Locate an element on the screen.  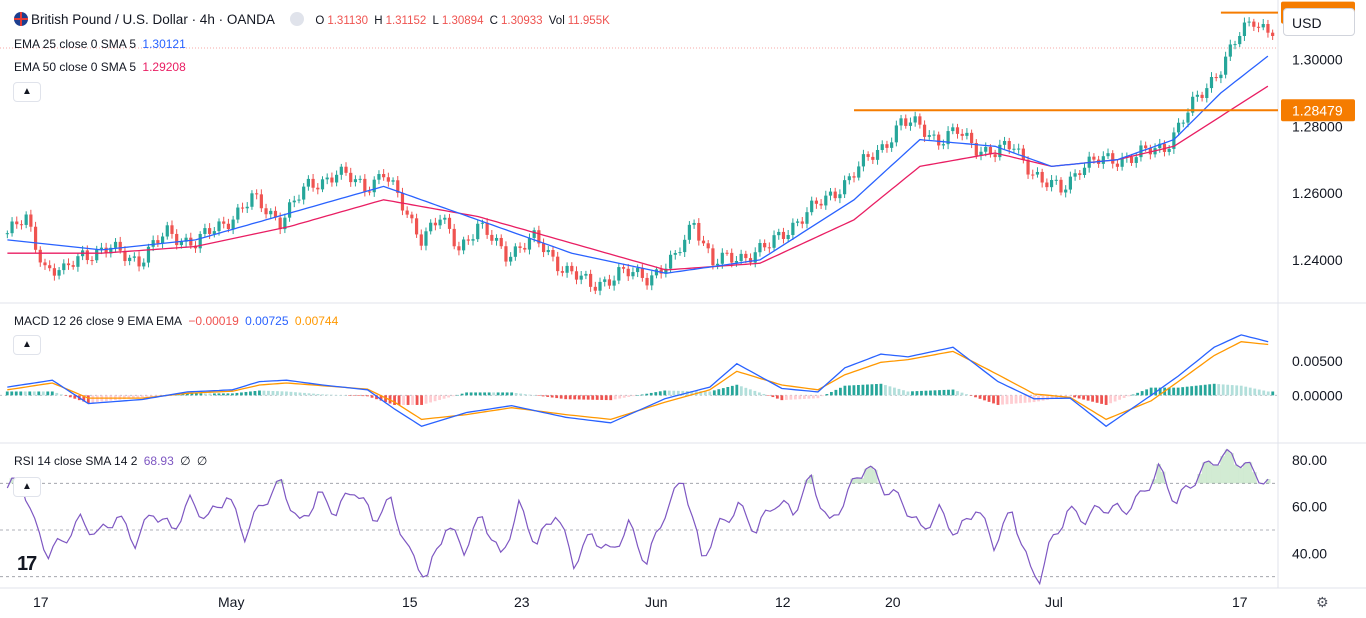
volume-label: Vol is located at coordinates (556, 21).